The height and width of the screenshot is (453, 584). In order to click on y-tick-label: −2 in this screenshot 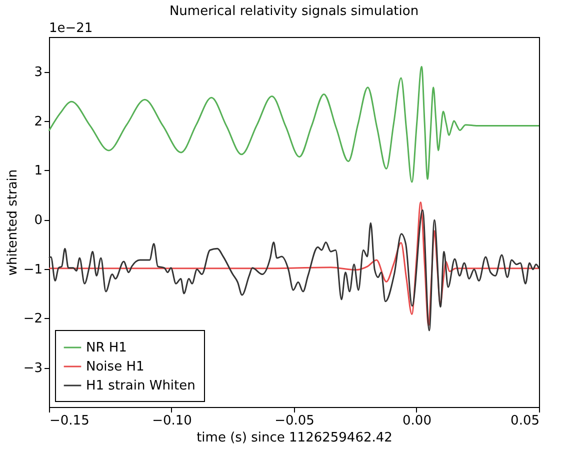, I will do `click(32, 319)`.